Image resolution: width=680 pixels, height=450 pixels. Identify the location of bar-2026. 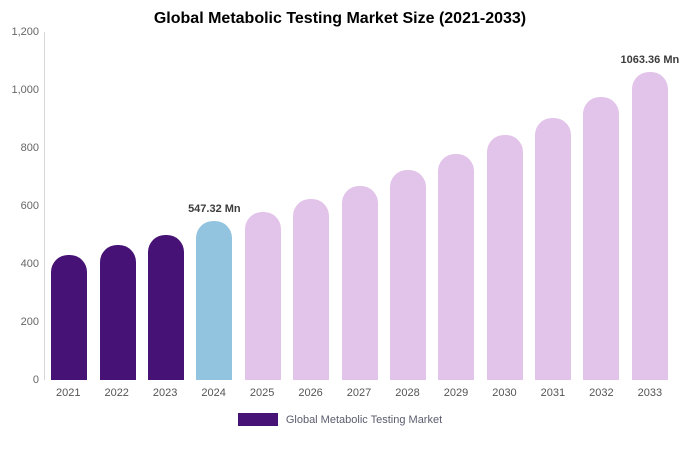
(311, 289).